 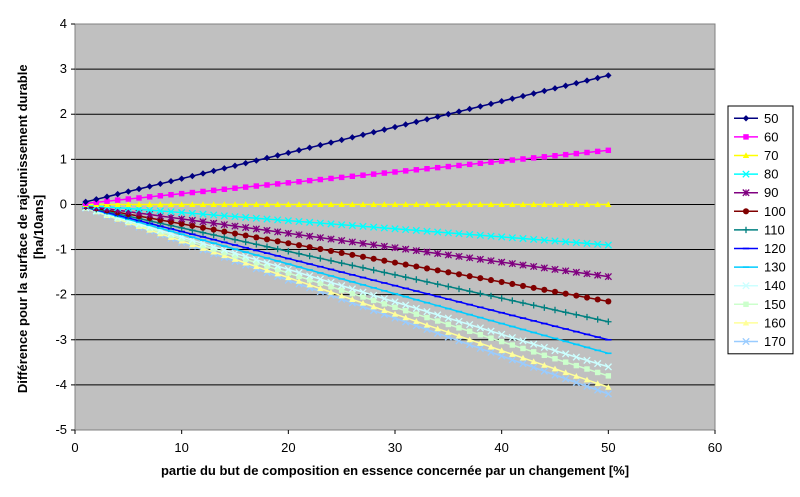 What do you see at coordinates (760, 285) in the screenshot?
I see `legend-item-140: 140` at bounding box center [760, 285].